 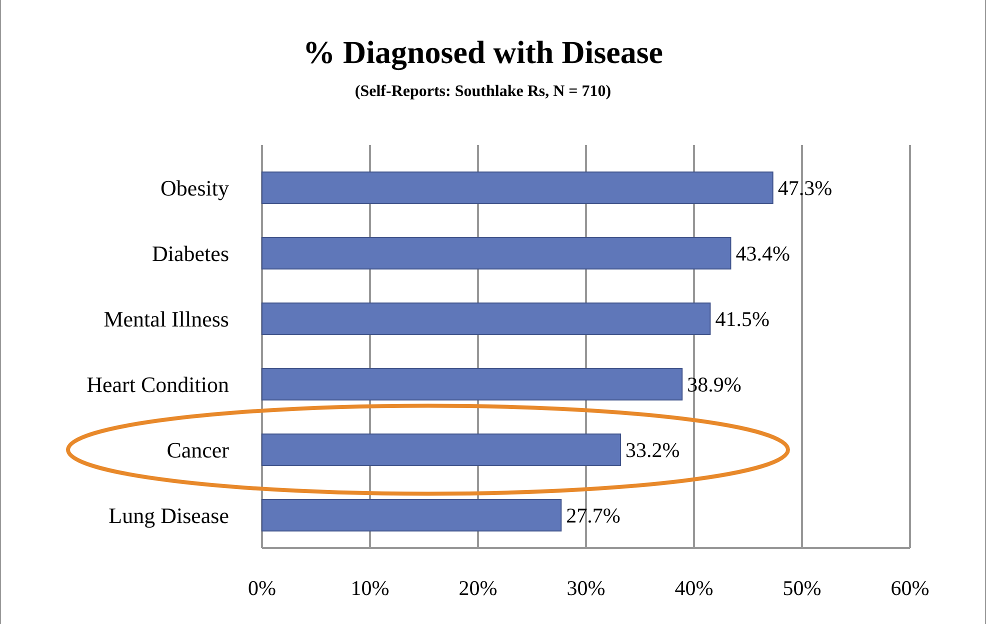 What do you see at coordinates (198, 449) in the screenshot?
I see `y-tick-label: Cancer` at bounding box center [198, 449].